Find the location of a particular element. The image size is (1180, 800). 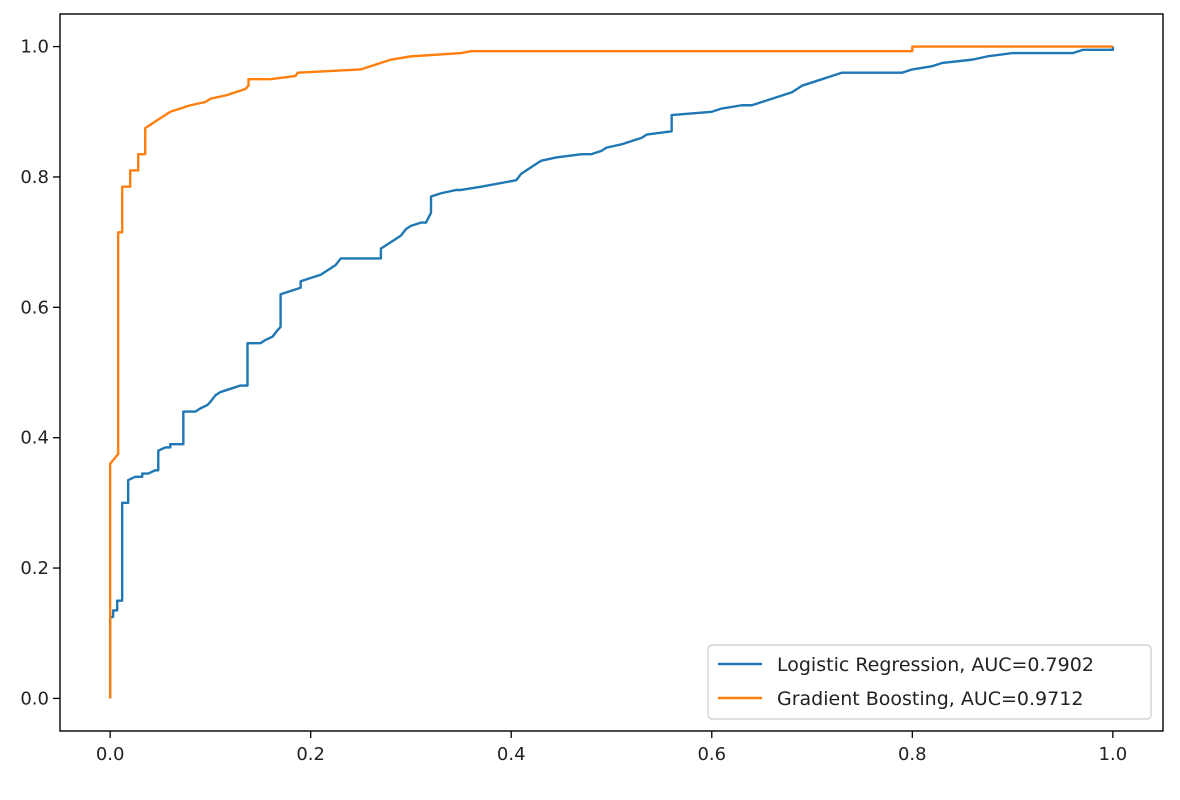

x-tick-label: 0.2 is located at coordinates (310, 754).